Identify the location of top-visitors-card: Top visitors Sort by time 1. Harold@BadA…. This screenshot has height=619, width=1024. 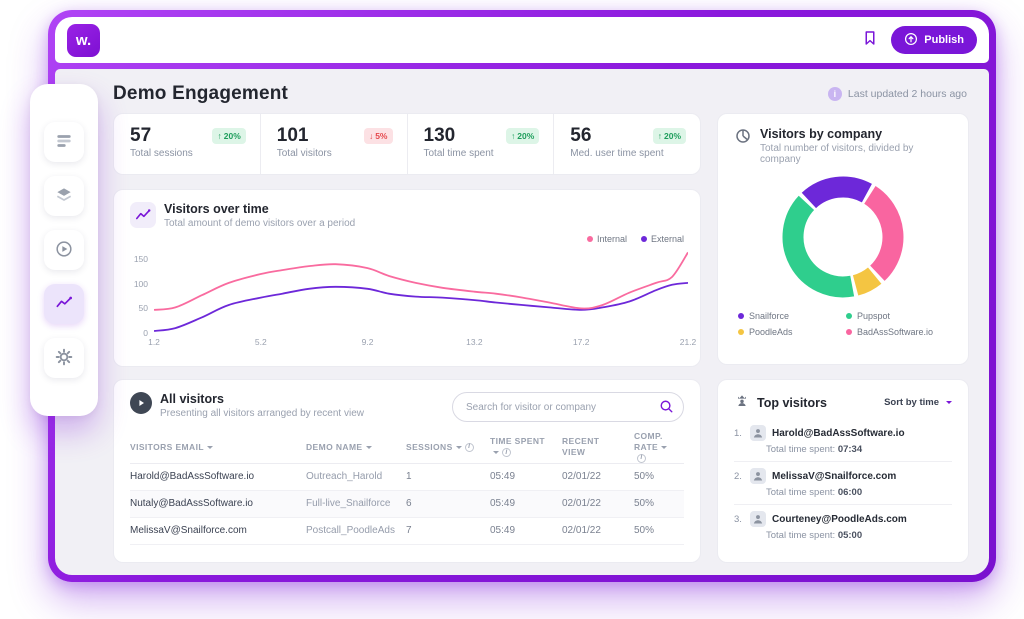
(843, 471).